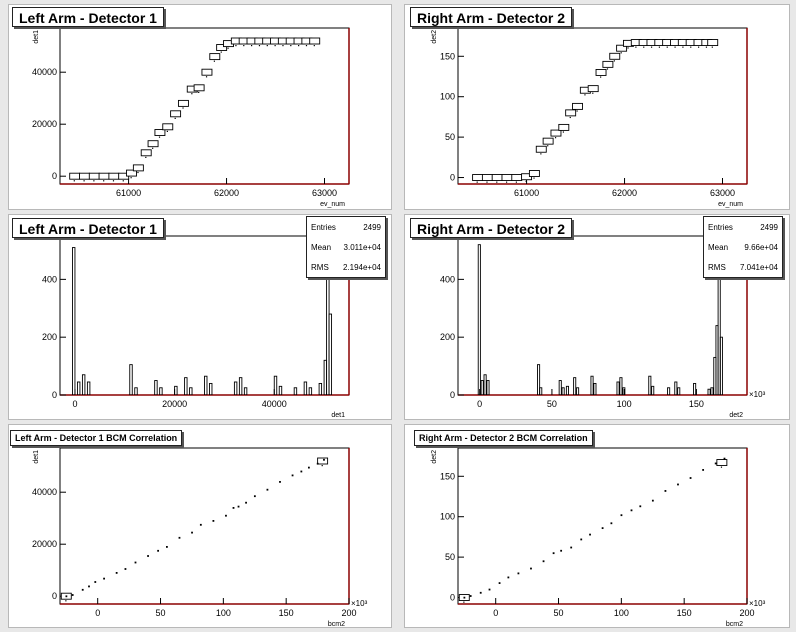 This screenshot has height=632, width=796. What do you see at coordinates (491, 17) in the screenshot?
I see `pad-title-right-arm-detector2: Right Arm - Detector 2` at bounding box center [491, 17].